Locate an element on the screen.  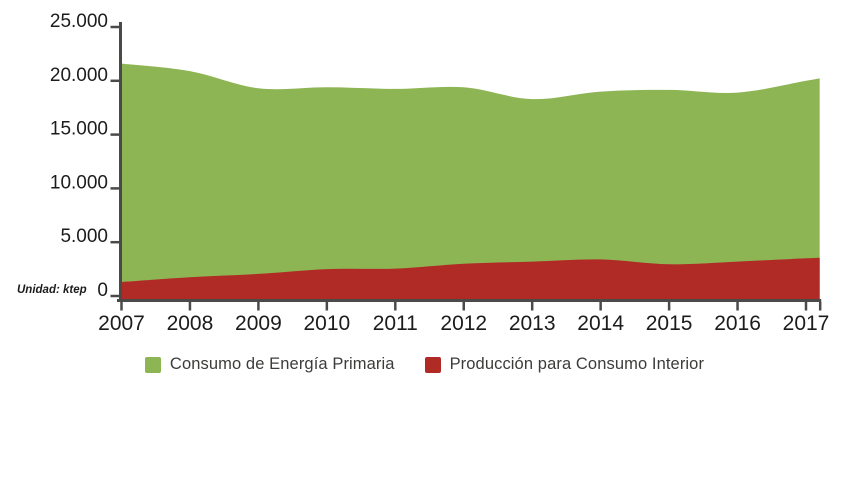
y-axis-tick-label: 15.000 is located at coordinates (79, 129).